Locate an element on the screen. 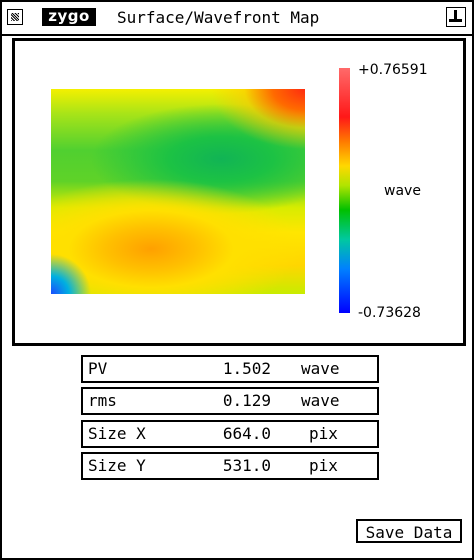  stat-label: Size Y is located at coordinates (117, 465).